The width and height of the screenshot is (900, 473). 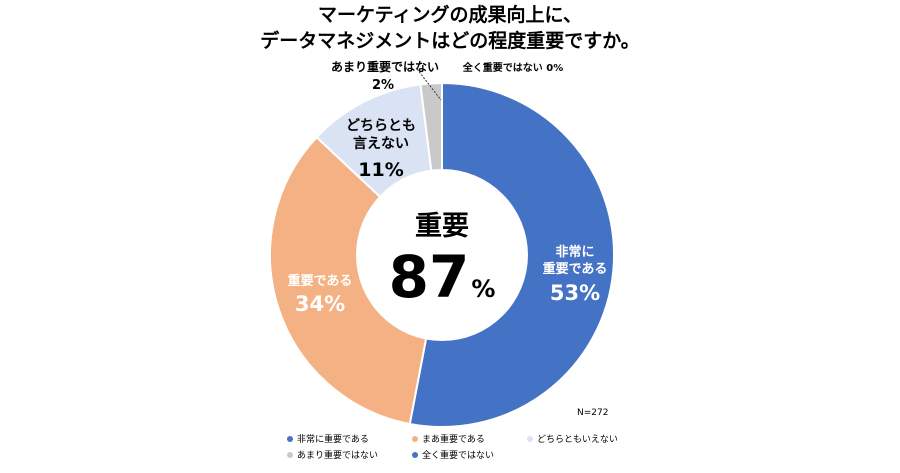 I want to click on slice-value-4: 2%, so click(x=383, y=85).